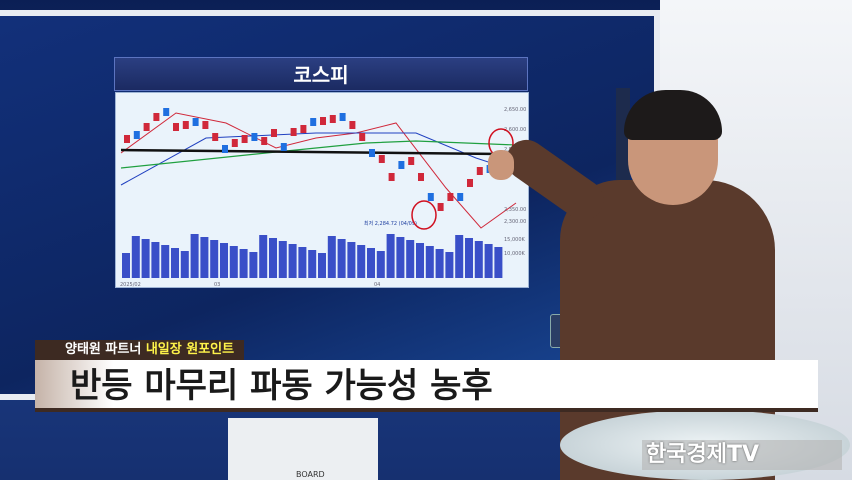 The image size is (852, 480). What do you see at coordinates (190, 349) in the screenshot?
I see `segment-name: 내일장 원포인트` at bounding box center [190, 349].